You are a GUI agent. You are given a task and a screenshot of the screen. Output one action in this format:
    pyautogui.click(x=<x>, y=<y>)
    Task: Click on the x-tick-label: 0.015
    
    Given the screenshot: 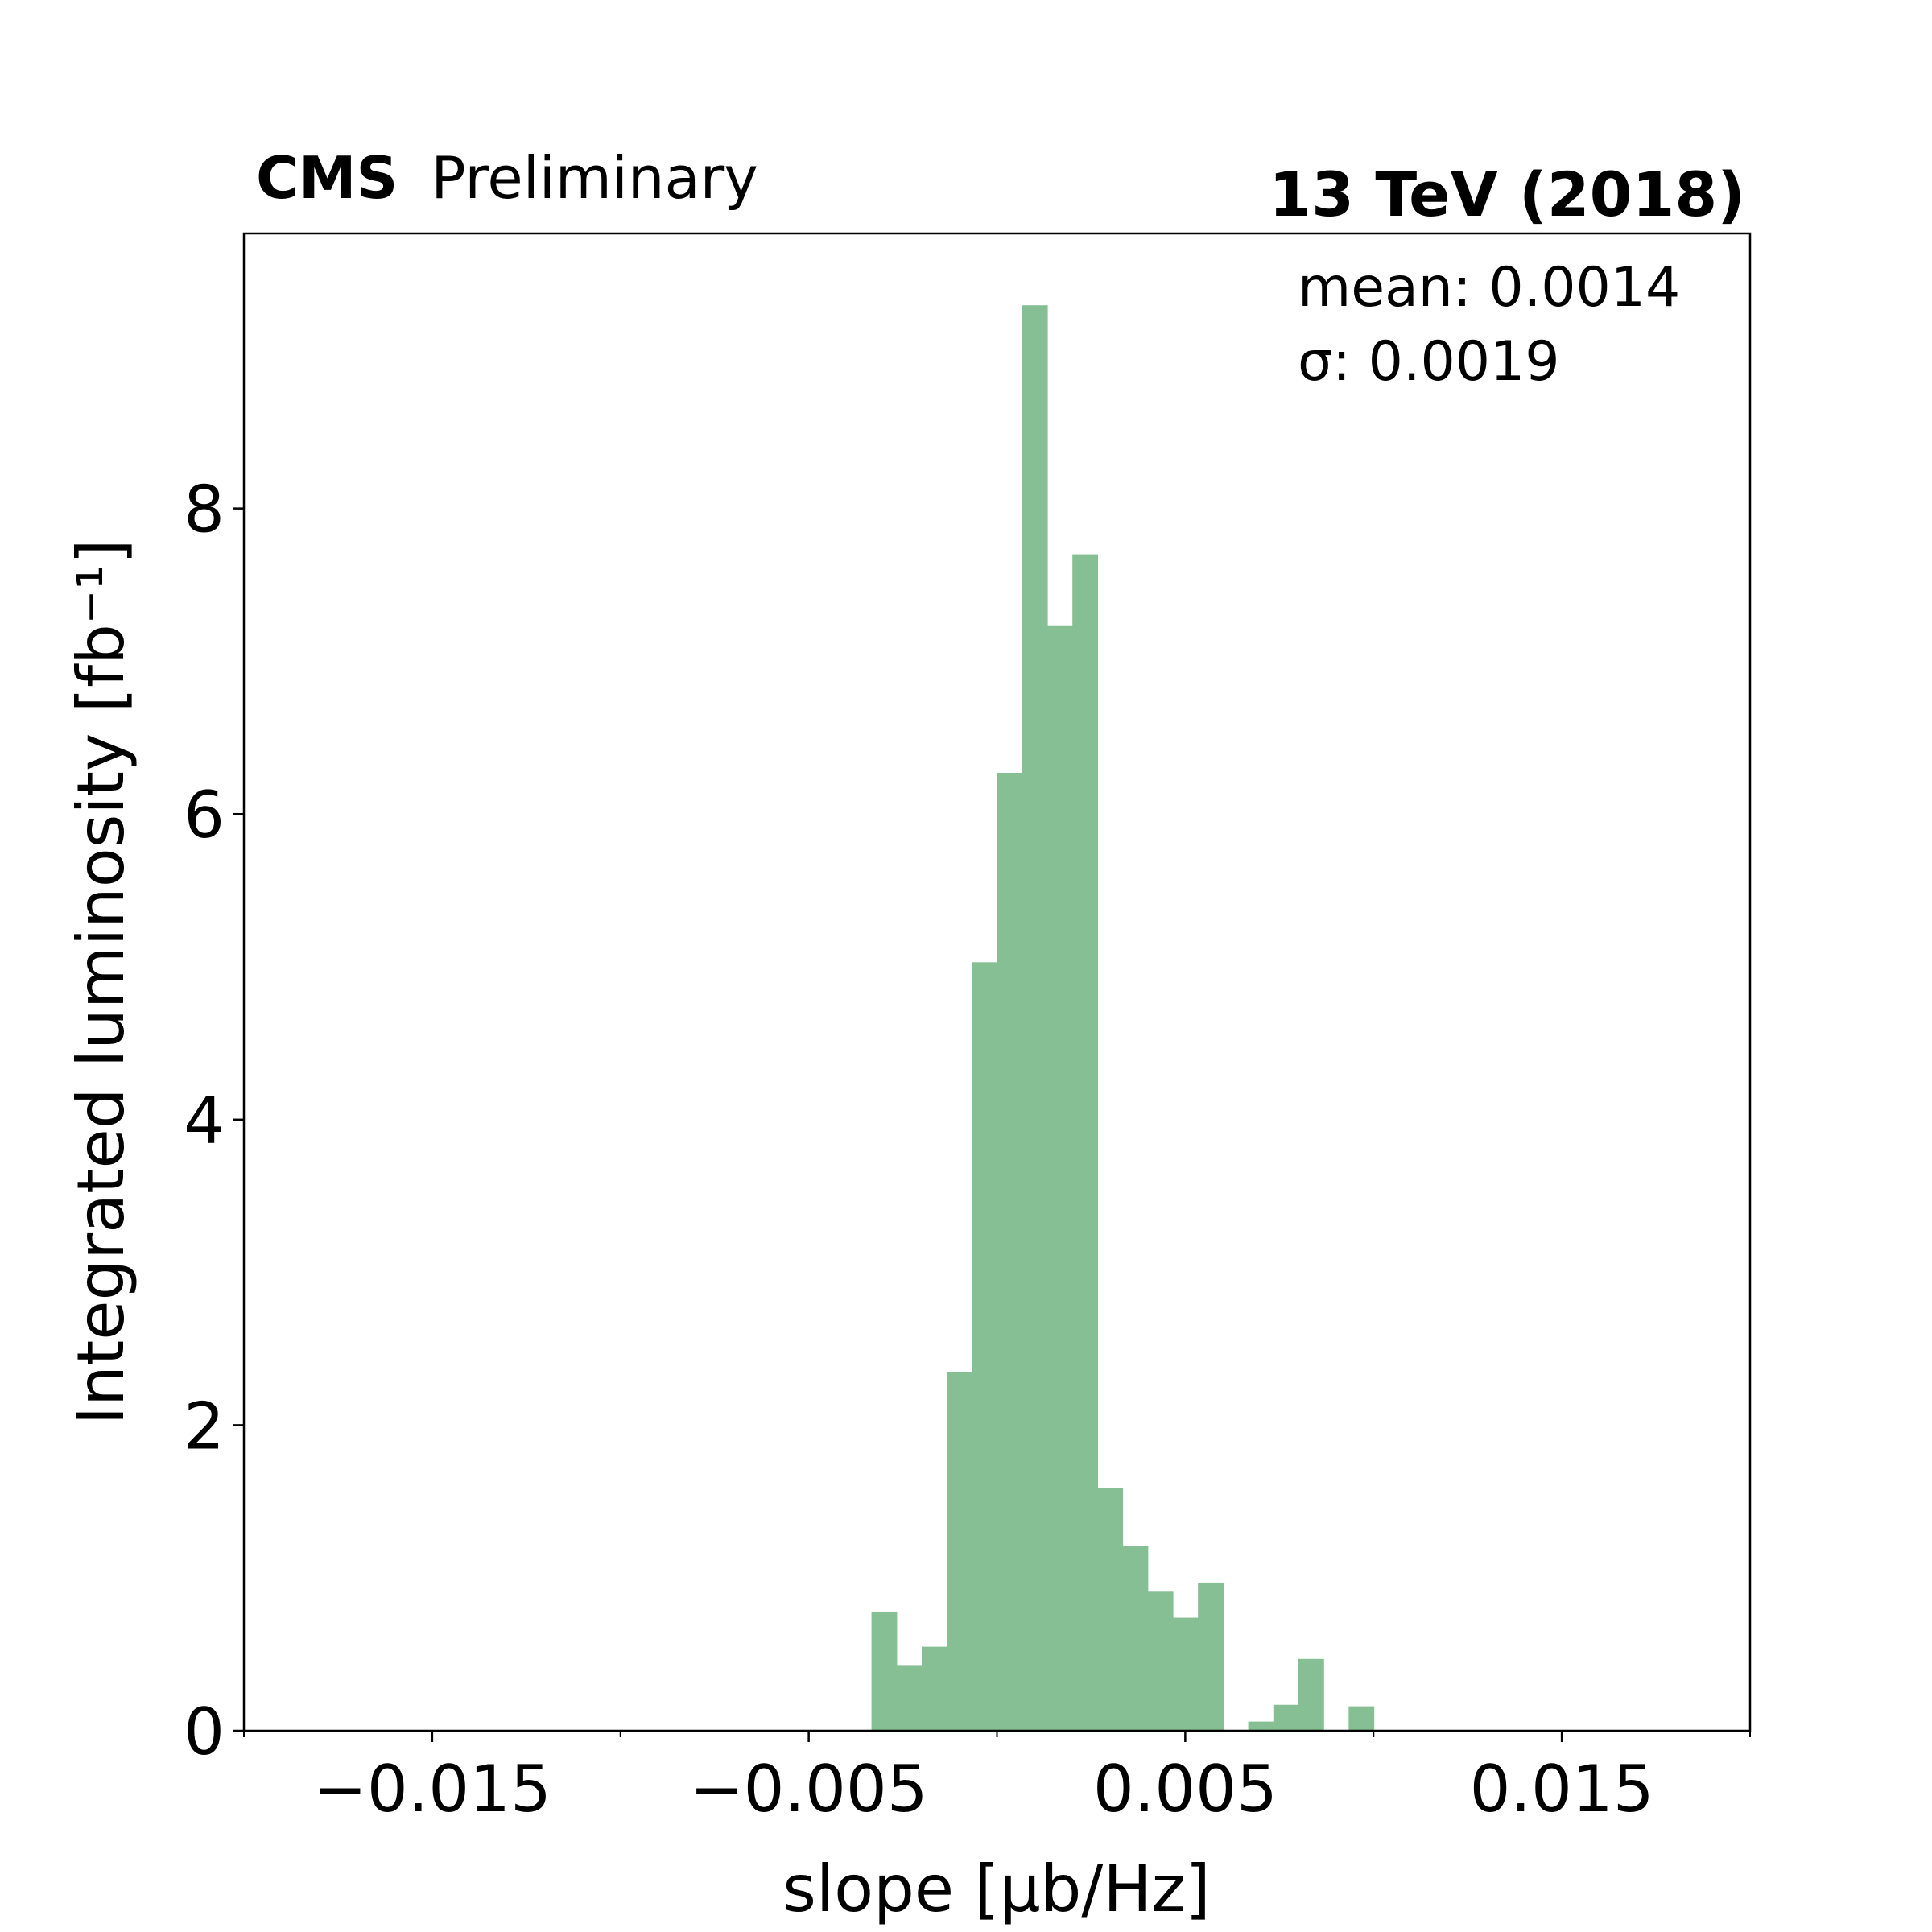 What is the action you would take?
    pyautogui.click(x=1562, y=1789)
    